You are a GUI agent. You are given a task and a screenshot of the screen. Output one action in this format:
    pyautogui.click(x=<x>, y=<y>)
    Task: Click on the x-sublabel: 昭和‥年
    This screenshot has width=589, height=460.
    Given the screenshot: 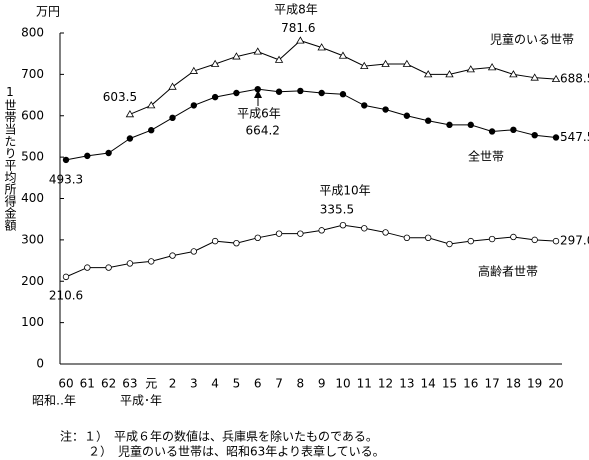 What is the action you would take?
    pyautogui.click(x=54, y=401)
    